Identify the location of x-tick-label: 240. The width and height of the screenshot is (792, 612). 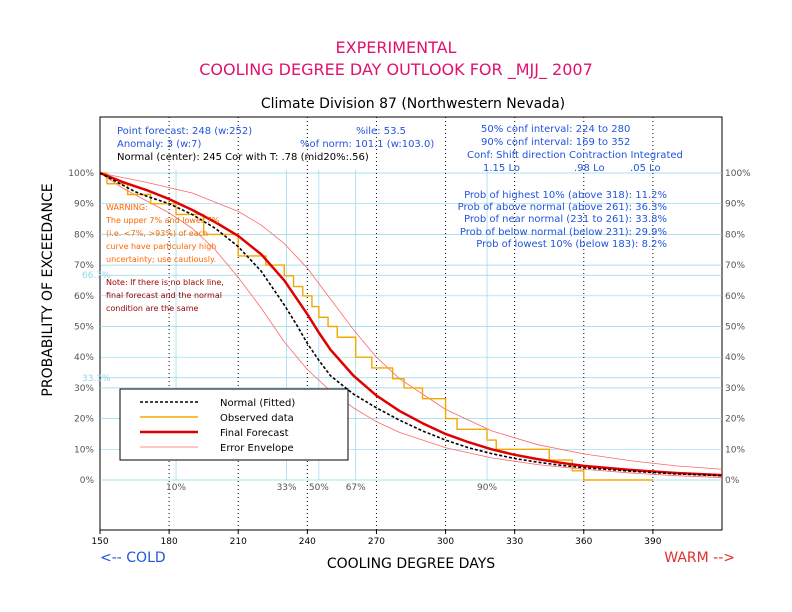
(307, 542).